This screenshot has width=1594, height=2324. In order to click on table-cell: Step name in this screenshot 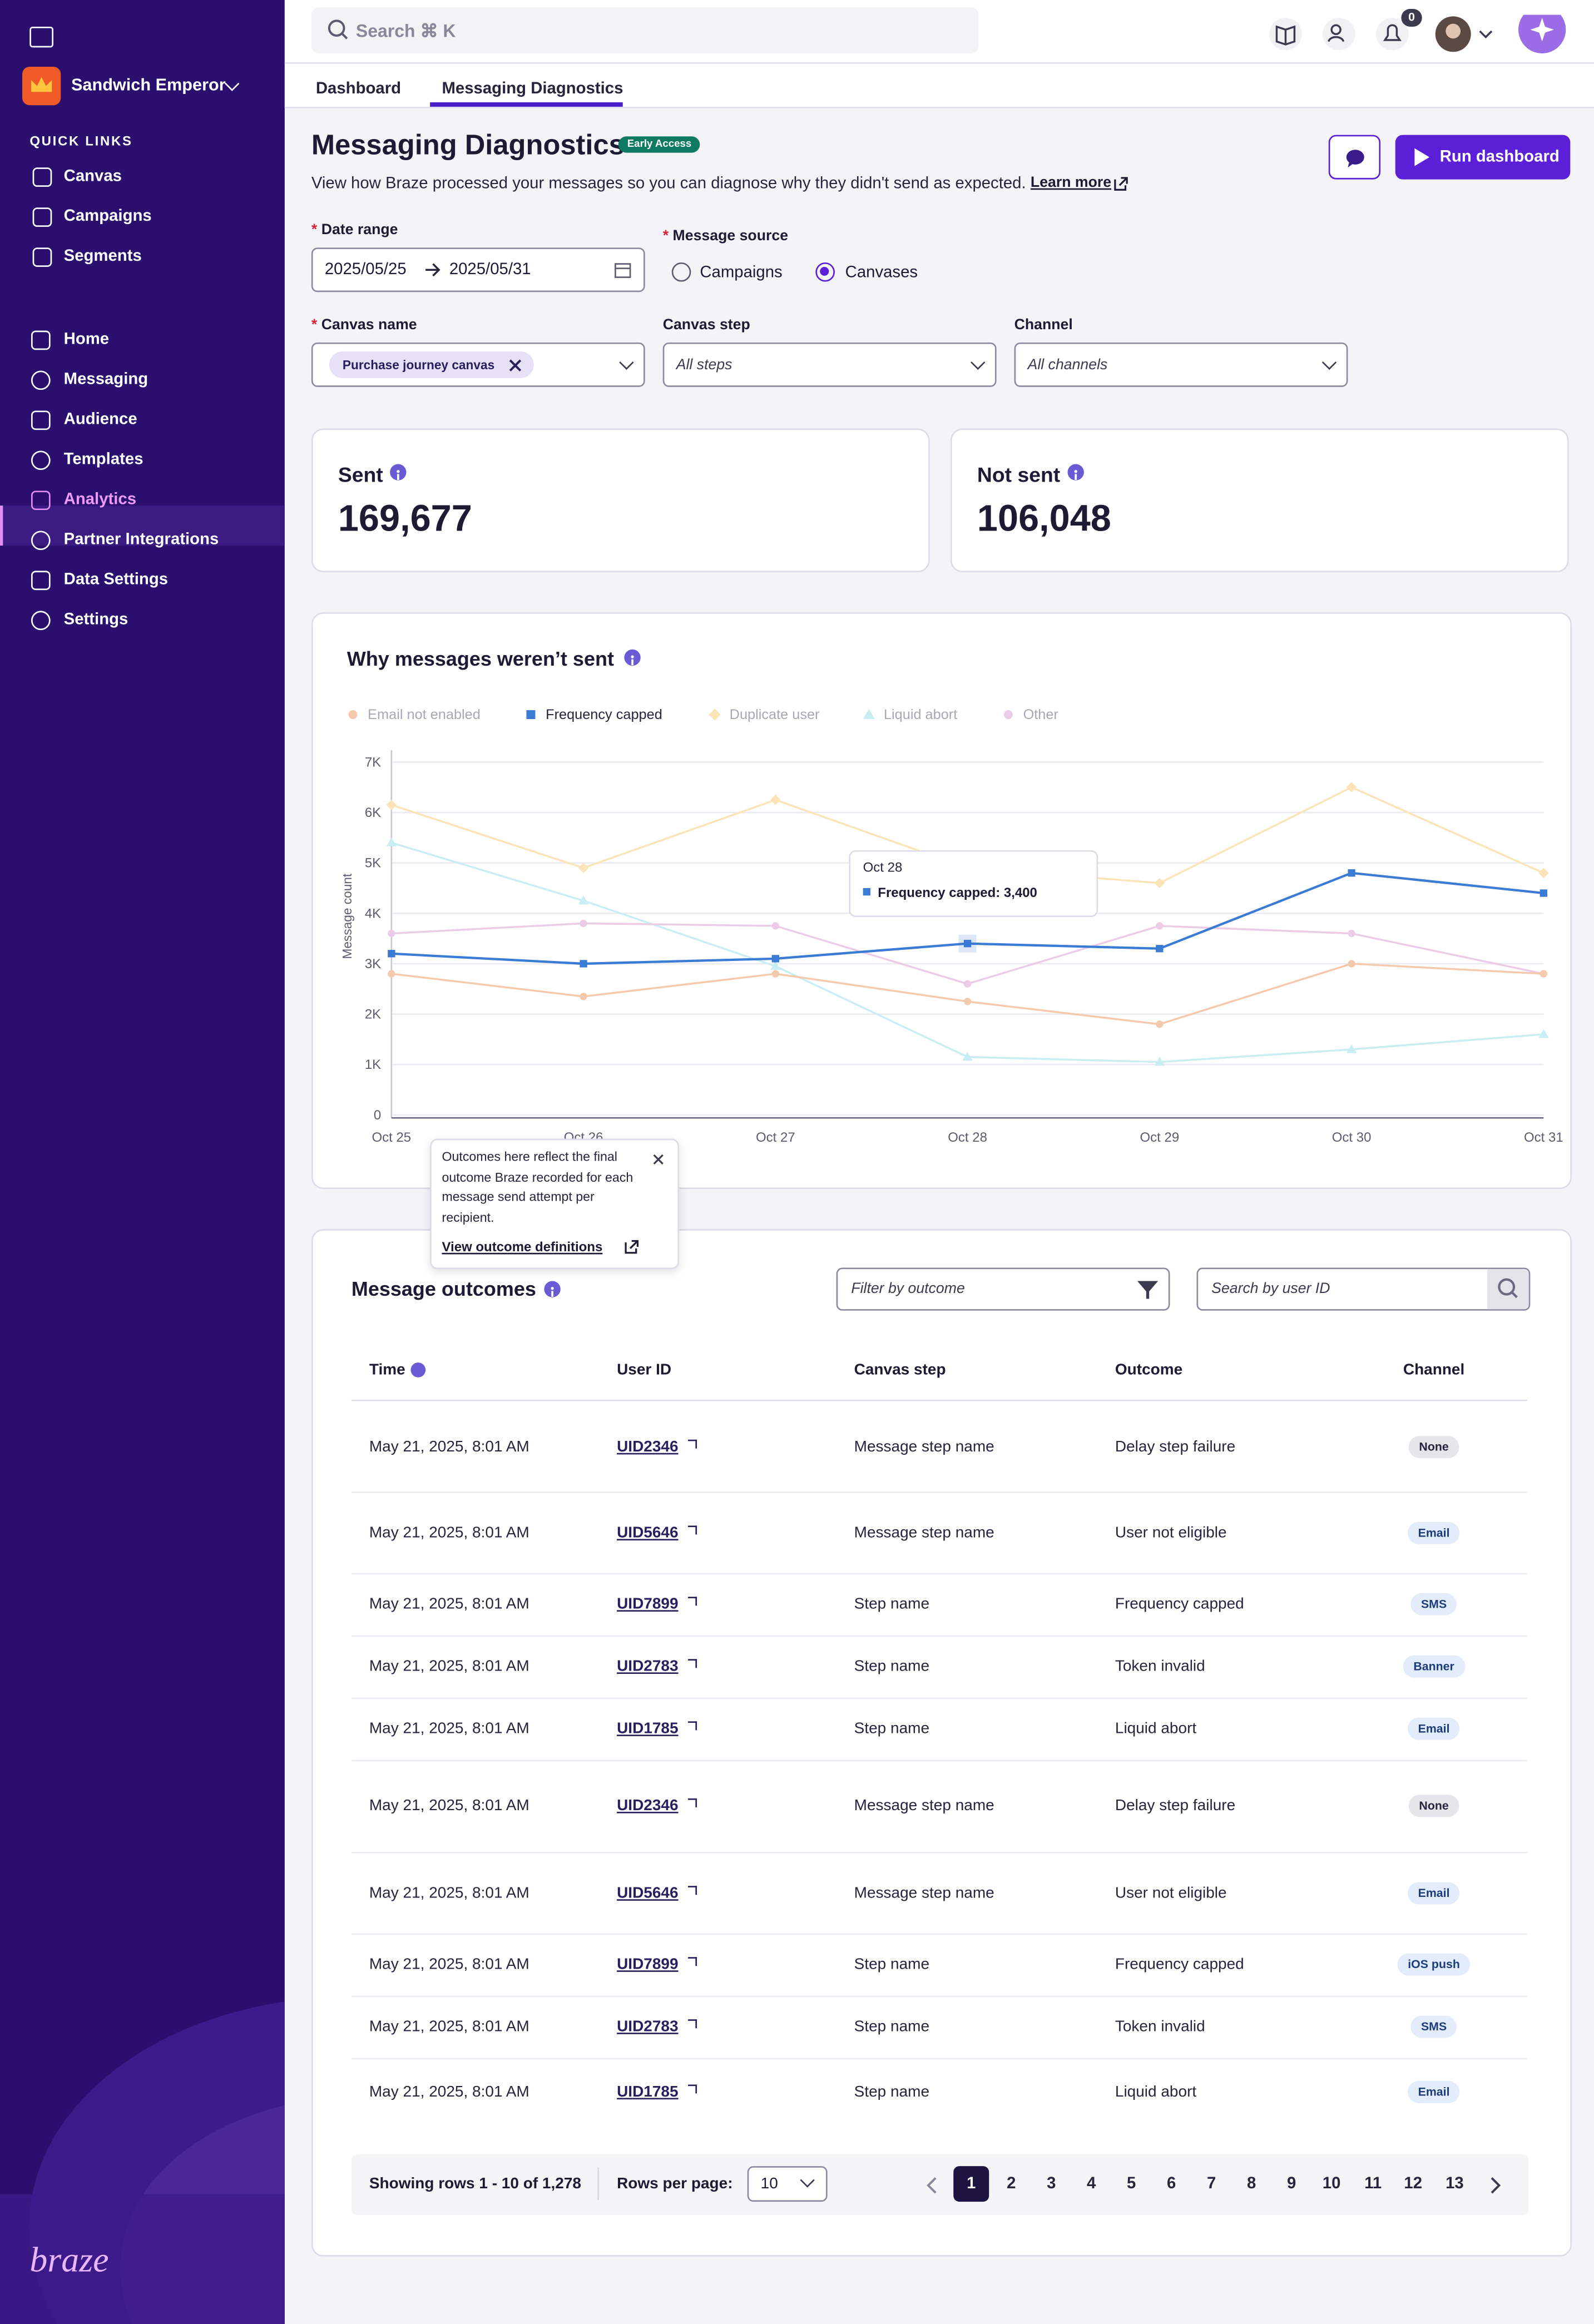, I will do `click(892, 1604)`.